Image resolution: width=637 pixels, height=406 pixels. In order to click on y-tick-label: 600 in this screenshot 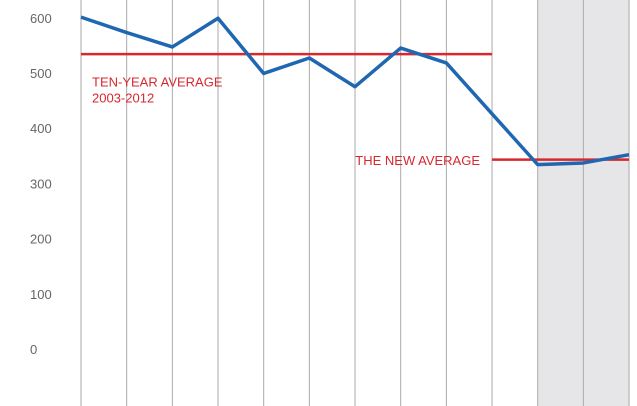, I will do `click(41, 18)`.